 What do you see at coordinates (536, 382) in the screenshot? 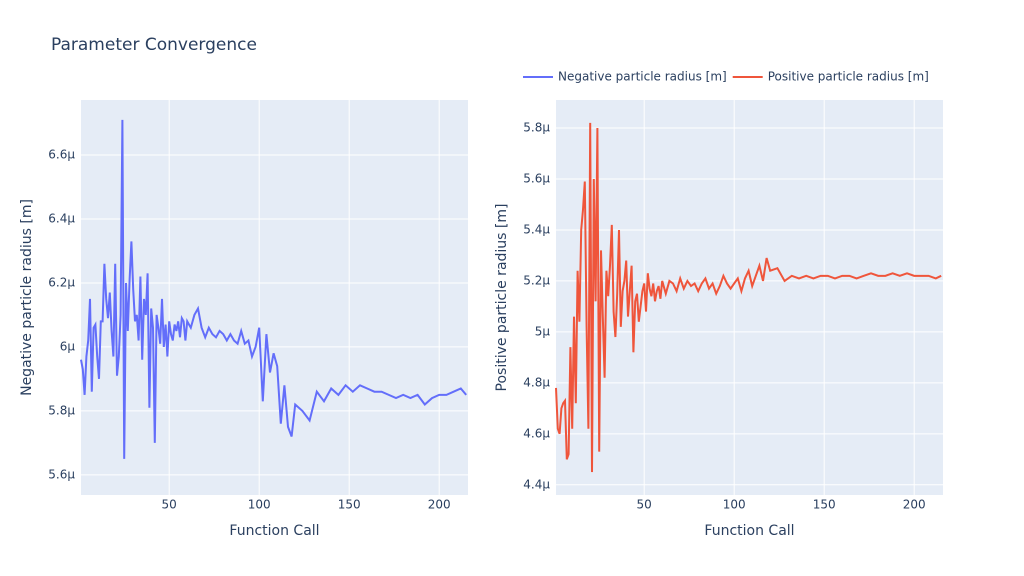
I see `y-tick-label: 4.8μ` at bounding box center [536, 382].